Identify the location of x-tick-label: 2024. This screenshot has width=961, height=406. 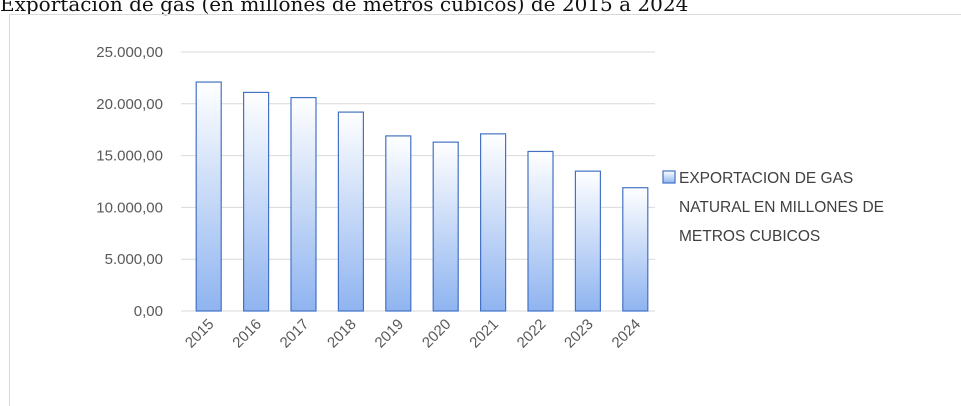
(627, 334).